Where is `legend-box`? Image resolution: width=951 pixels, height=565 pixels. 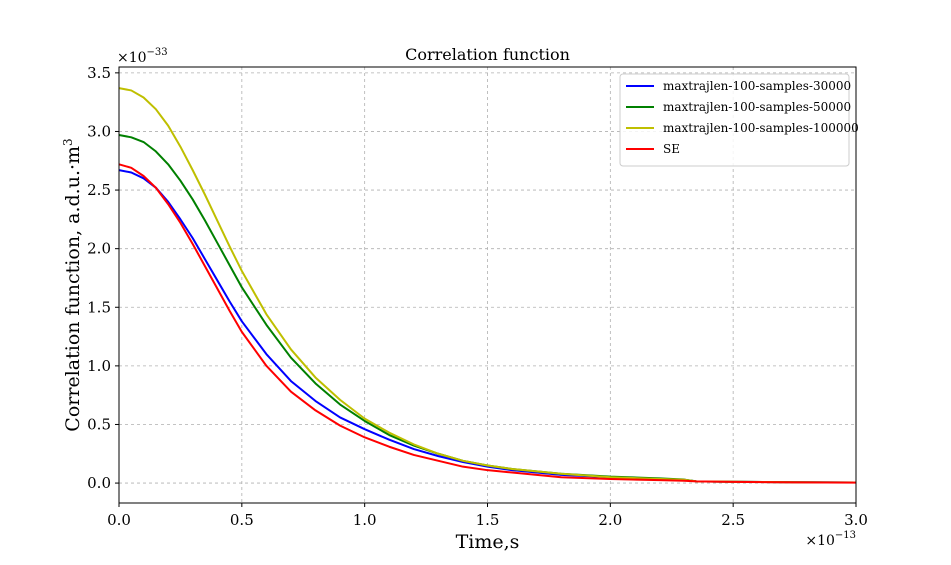
legend-box is located at coordinates (734, 120).